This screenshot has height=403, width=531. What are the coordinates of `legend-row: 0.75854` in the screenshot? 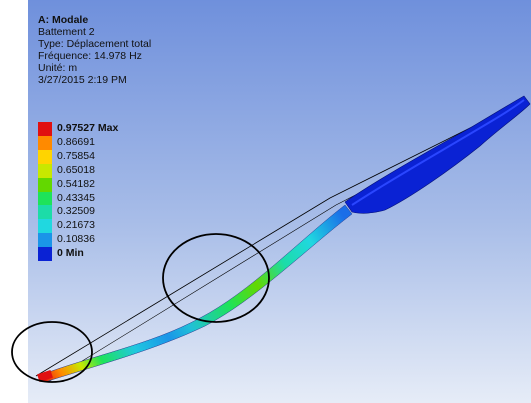 It's located at (138, 156).